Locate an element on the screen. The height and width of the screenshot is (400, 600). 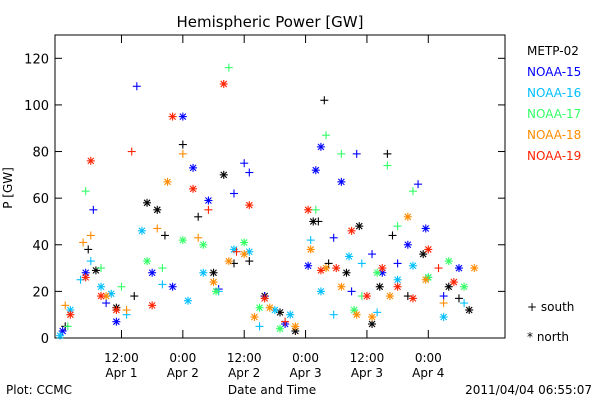
timestamp: 2011/04/04 06:55:07 is located at coordinates (528, 390).